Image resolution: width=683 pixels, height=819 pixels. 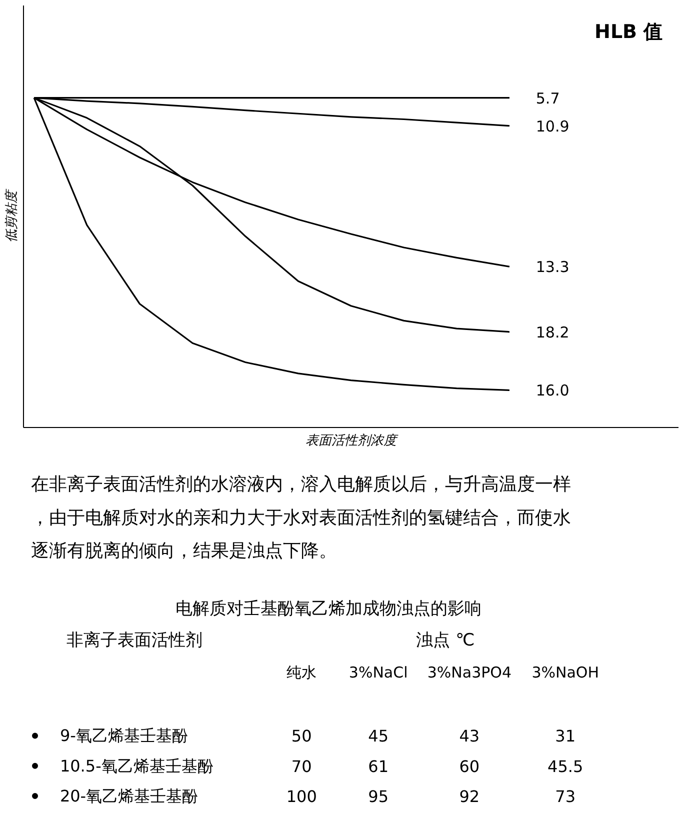 I want to click on text: 电解质对壬基酚氧乙烯加成物浊点的影响, so click(x=328, y=609).